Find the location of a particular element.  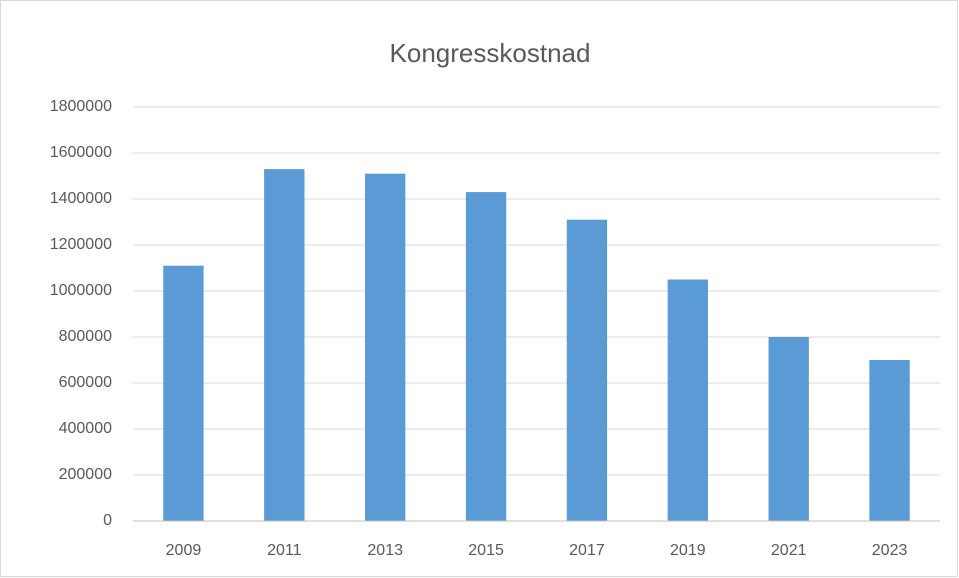

x-tick-label: 2019 is located at coordinates (688, 550).